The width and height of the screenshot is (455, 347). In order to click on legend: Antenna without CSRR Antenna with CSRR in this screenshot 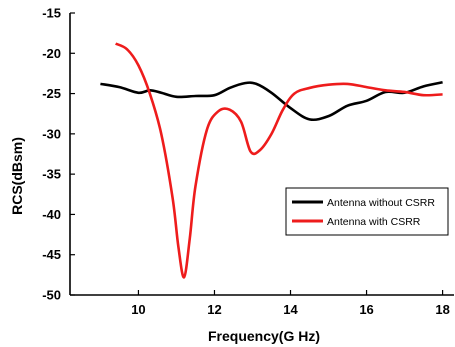, I will do `click(367, 211)`.